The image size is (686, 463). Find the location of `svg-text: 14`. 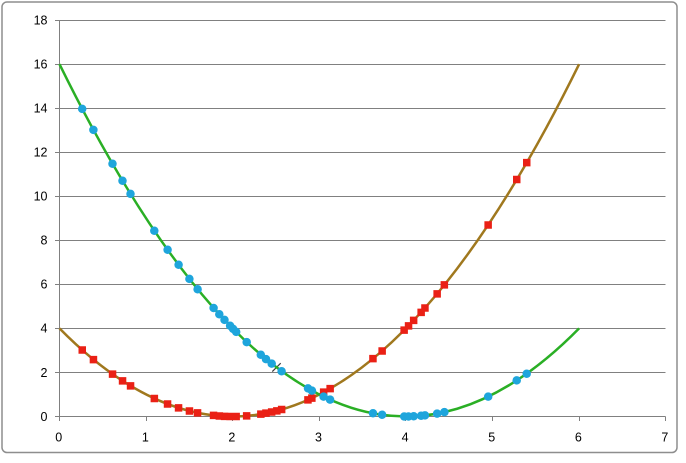

svg-text: 14 is located at coordinates (41, 109).